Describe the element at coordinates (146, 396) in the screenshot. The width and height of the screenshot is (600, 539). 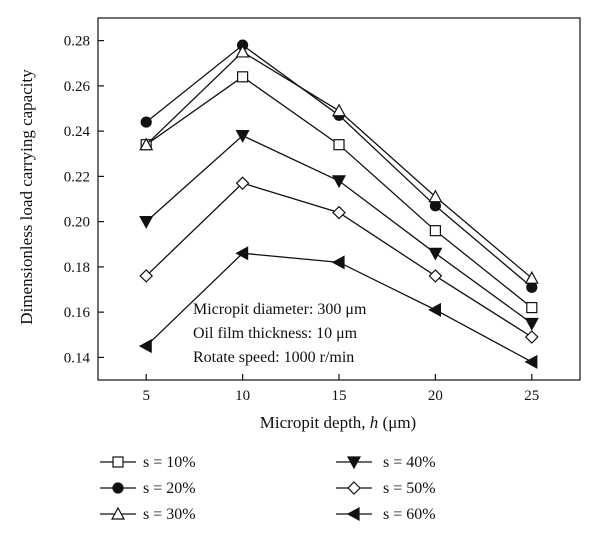
I see `x-tick-label: 5` at that location.